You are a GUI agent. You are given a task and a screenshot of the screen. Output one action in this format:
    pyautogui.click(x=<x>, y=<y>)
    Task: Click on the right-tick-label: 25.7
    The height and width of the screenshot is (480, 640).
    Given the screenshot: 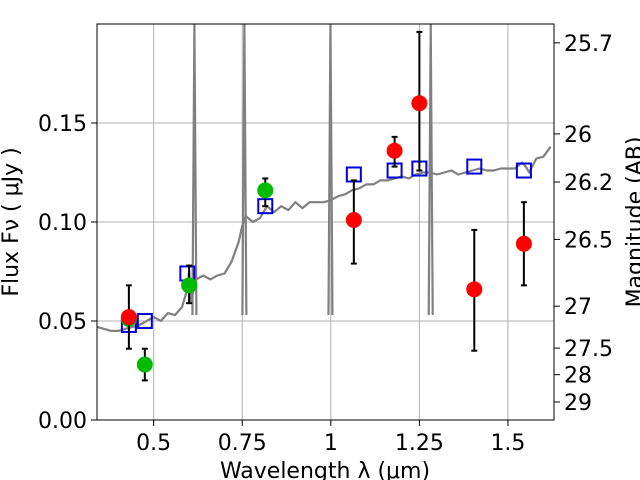 What is the action you would take?
    pyautogui.click(x=588, y=44)
    